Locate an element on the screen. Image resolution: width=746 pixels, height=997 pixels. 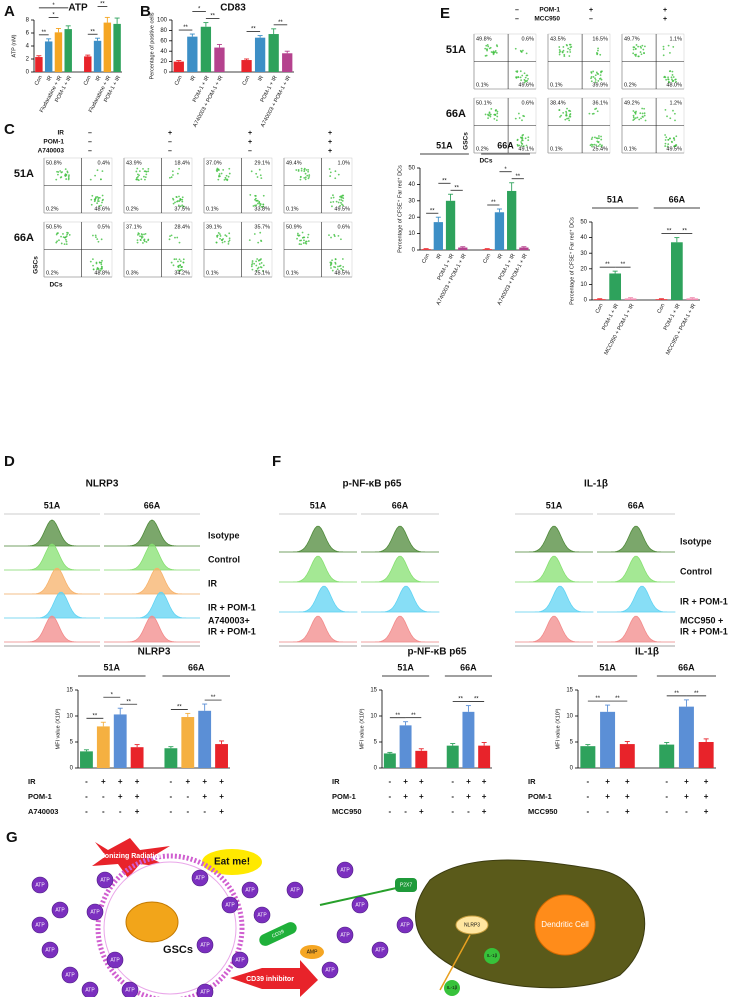
p2x7-label: P2X7 is located at coordinates (406, 885).